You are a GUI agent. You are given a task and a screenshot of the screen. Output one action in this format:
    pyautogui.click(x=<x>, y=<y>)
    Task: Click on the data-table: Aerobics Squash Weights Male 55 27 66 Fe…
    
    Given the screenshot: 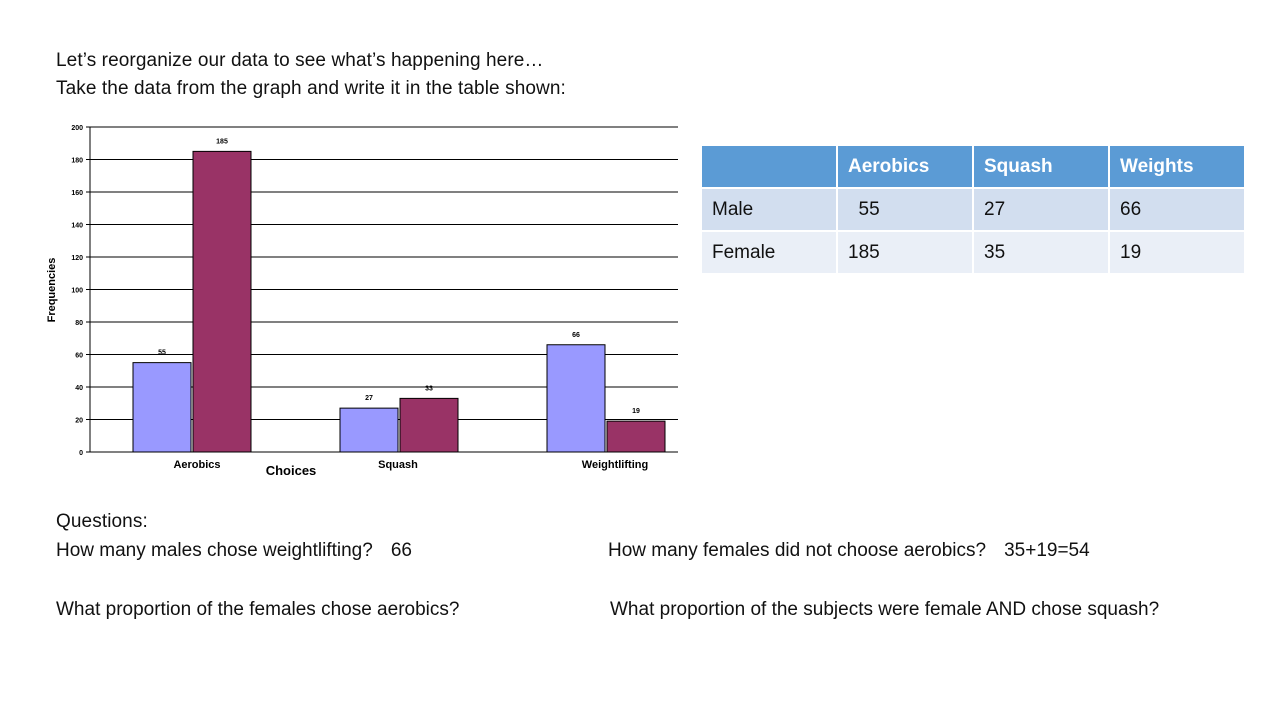 What is the action you would take?
    pyautogui.click(x=973, y=209)
    